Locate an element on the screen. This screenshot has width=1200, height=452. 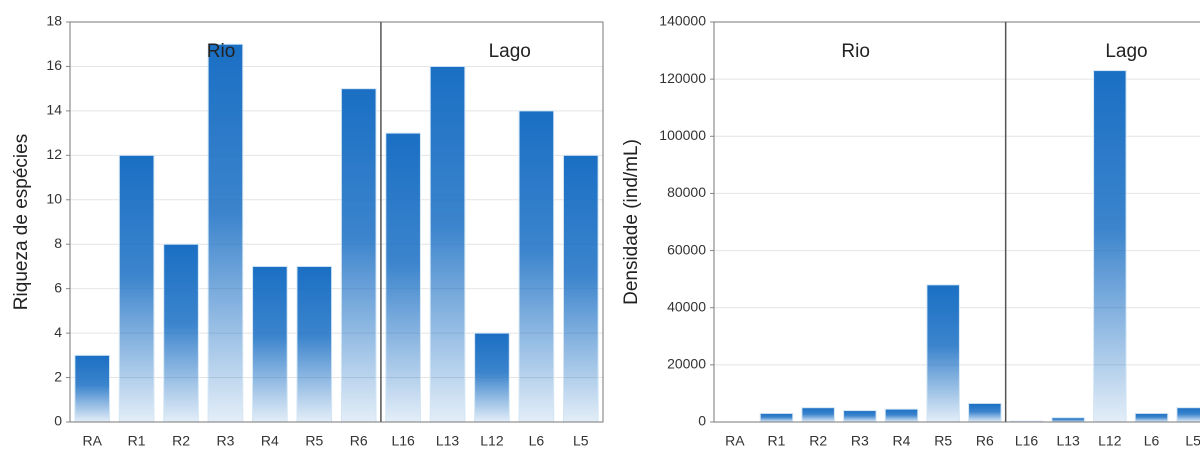
y-tick-label: 18 is located at coordinates (54, 21).